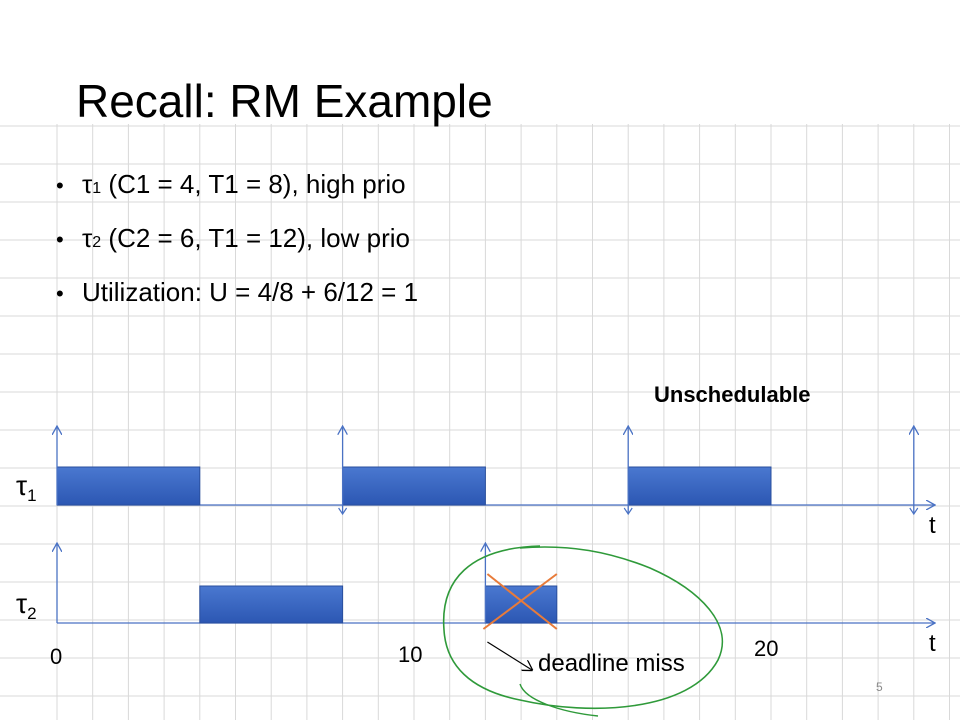 The width and height of the screenshot is (960, 720). Describe the element at coordinates (250, 292) in the screenshot. I see `bullet-text: Utilization: U = 4/8 + 6/12 = 1` at that location.